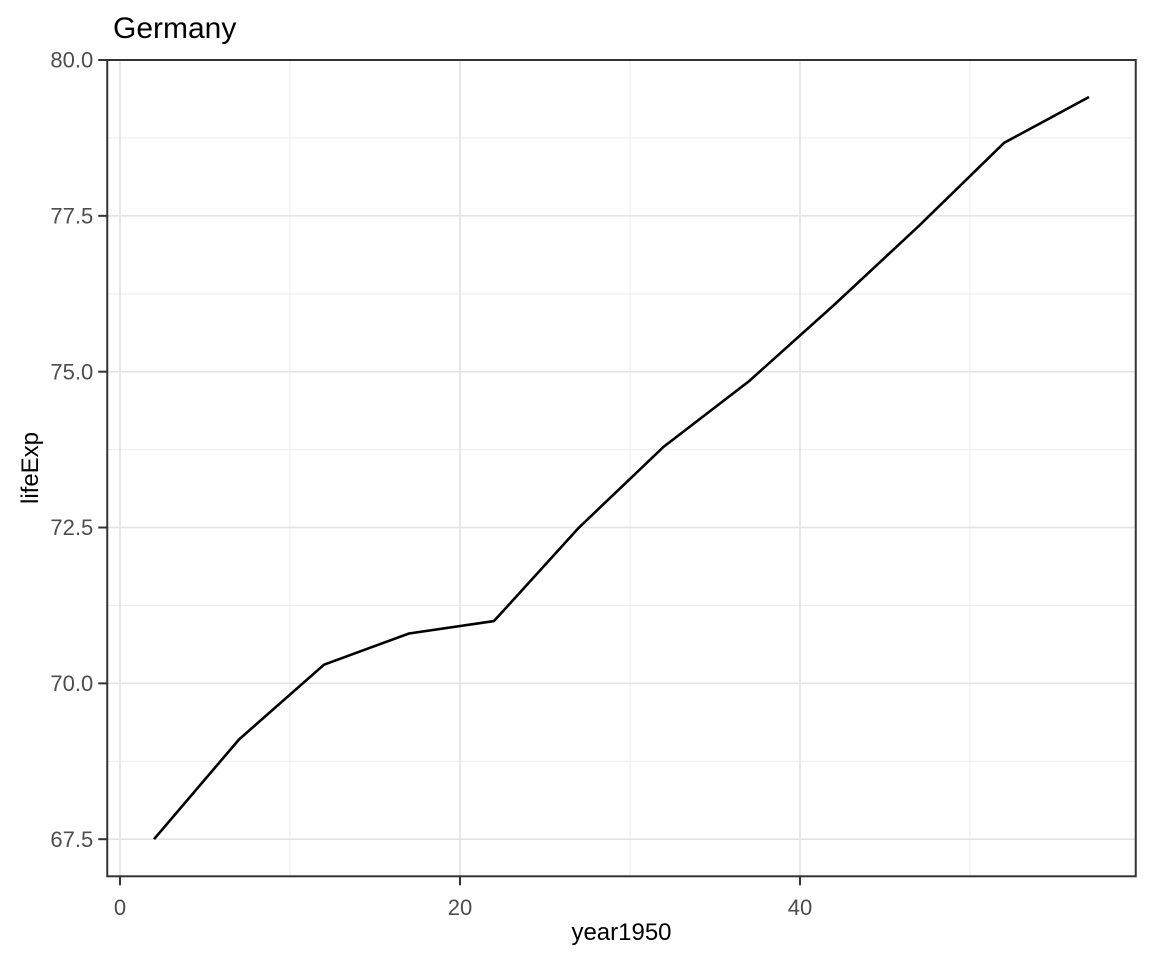 This screenshot has width=1152, height=965. What do you see at coordinates (800, 907) in the screenshot?
I see `x-tick-label: 40` at bounding box center [800, 907].